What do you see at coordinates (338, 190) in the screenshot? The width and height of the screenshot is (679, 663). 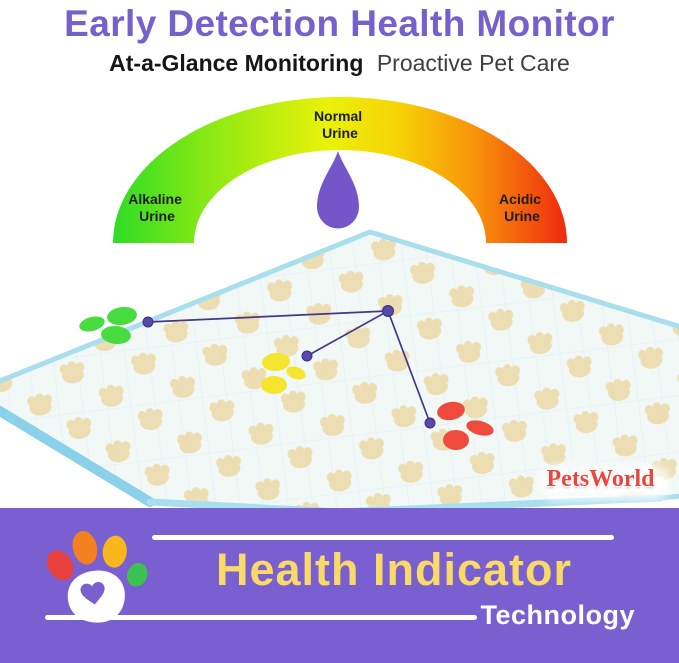 I see `droplet-pointer-icon` at bounding box center [338, 190].